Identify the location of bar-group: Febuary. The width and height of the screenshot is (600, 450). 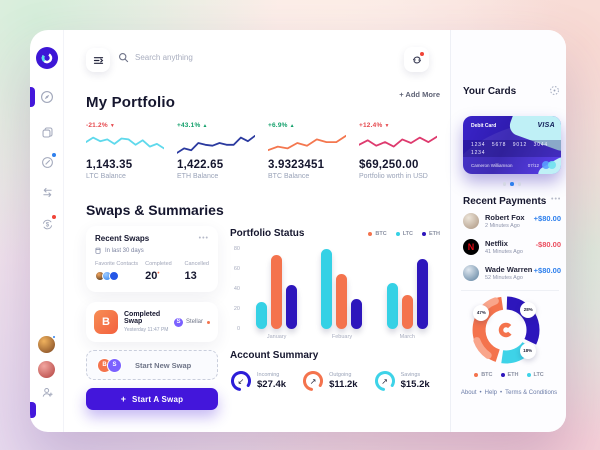
(342, 294).